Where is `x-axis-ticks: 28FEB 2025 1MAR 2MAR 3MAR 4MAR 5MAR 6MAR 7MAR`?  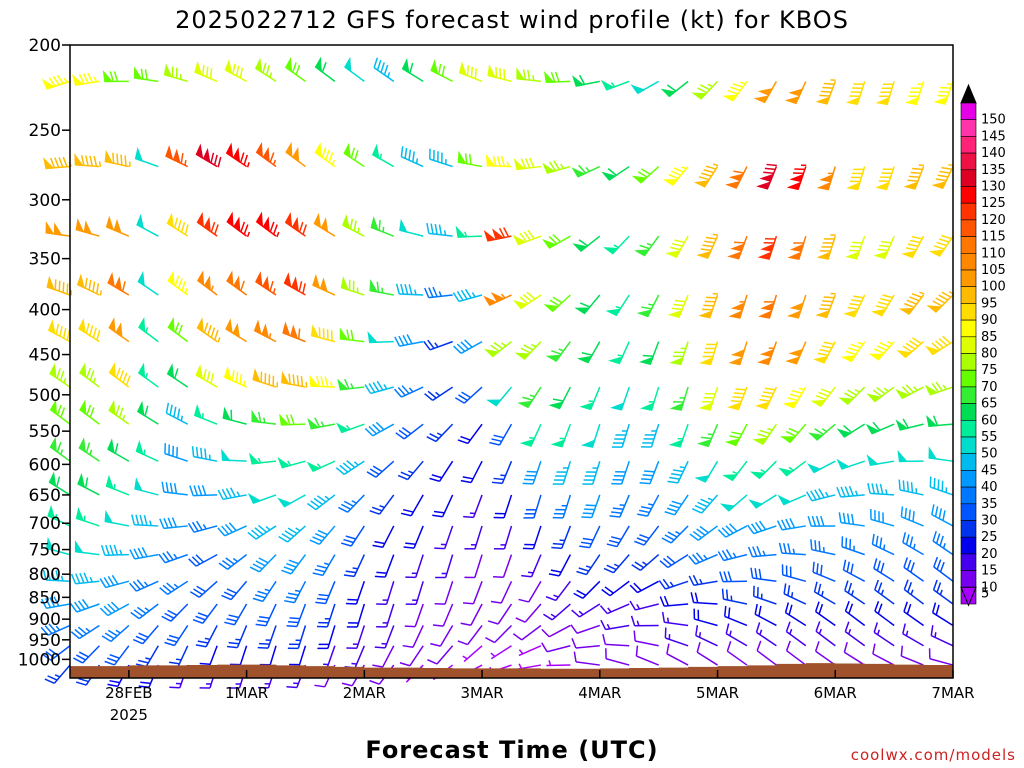 x-axis-ticks: 28FEB 2025 1MAR 2MAR 3MAR 4MAR 5MAR 6MAR 7MAR is located at coordinates (540, 697).